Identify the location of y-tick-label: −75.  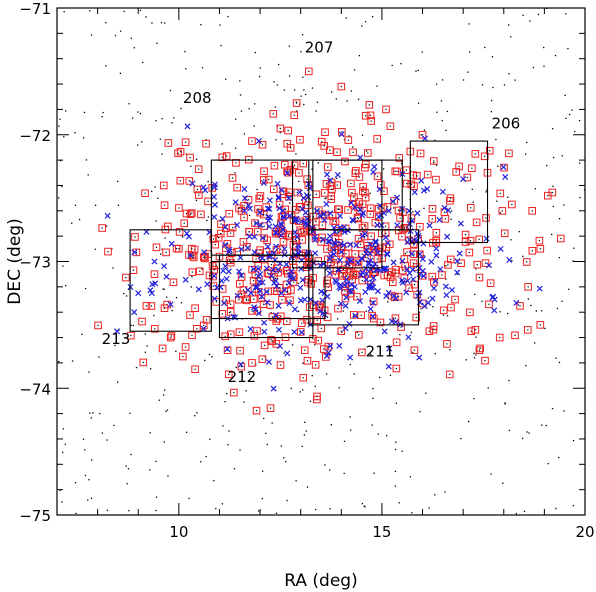
(35, 516).